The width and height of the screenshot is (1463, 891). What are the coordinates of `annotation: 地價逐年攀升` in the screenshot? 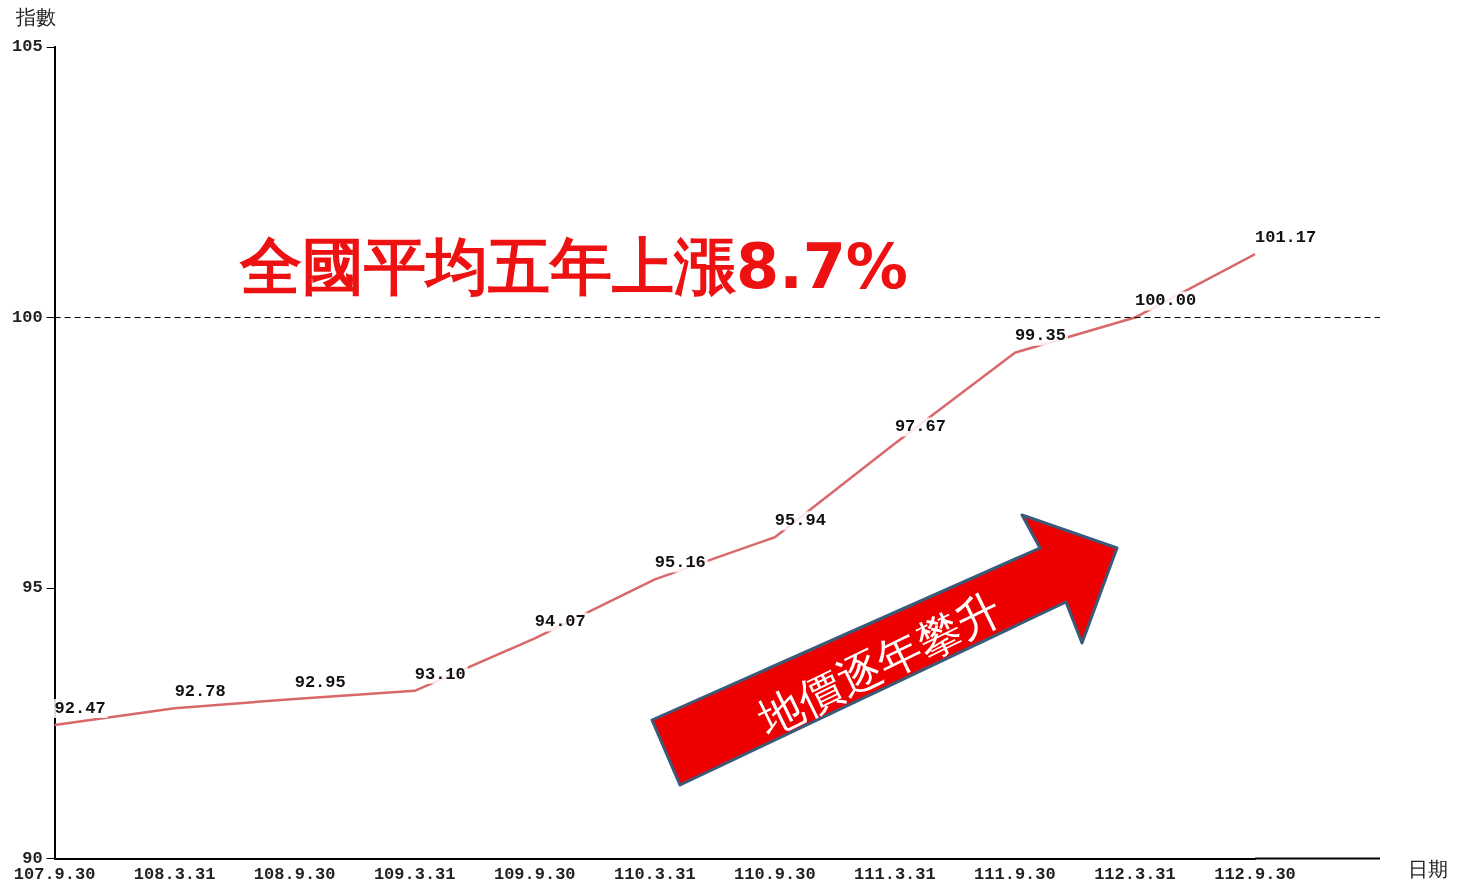 It's located at (879, 664).